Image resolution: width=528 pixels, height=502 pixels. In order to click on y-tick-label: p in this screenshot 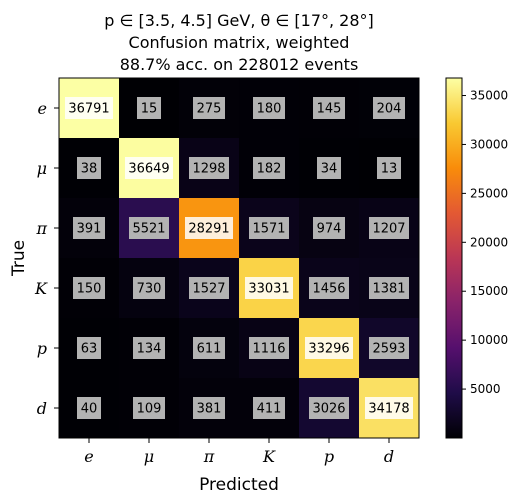, I will do `click(42, 348)`.